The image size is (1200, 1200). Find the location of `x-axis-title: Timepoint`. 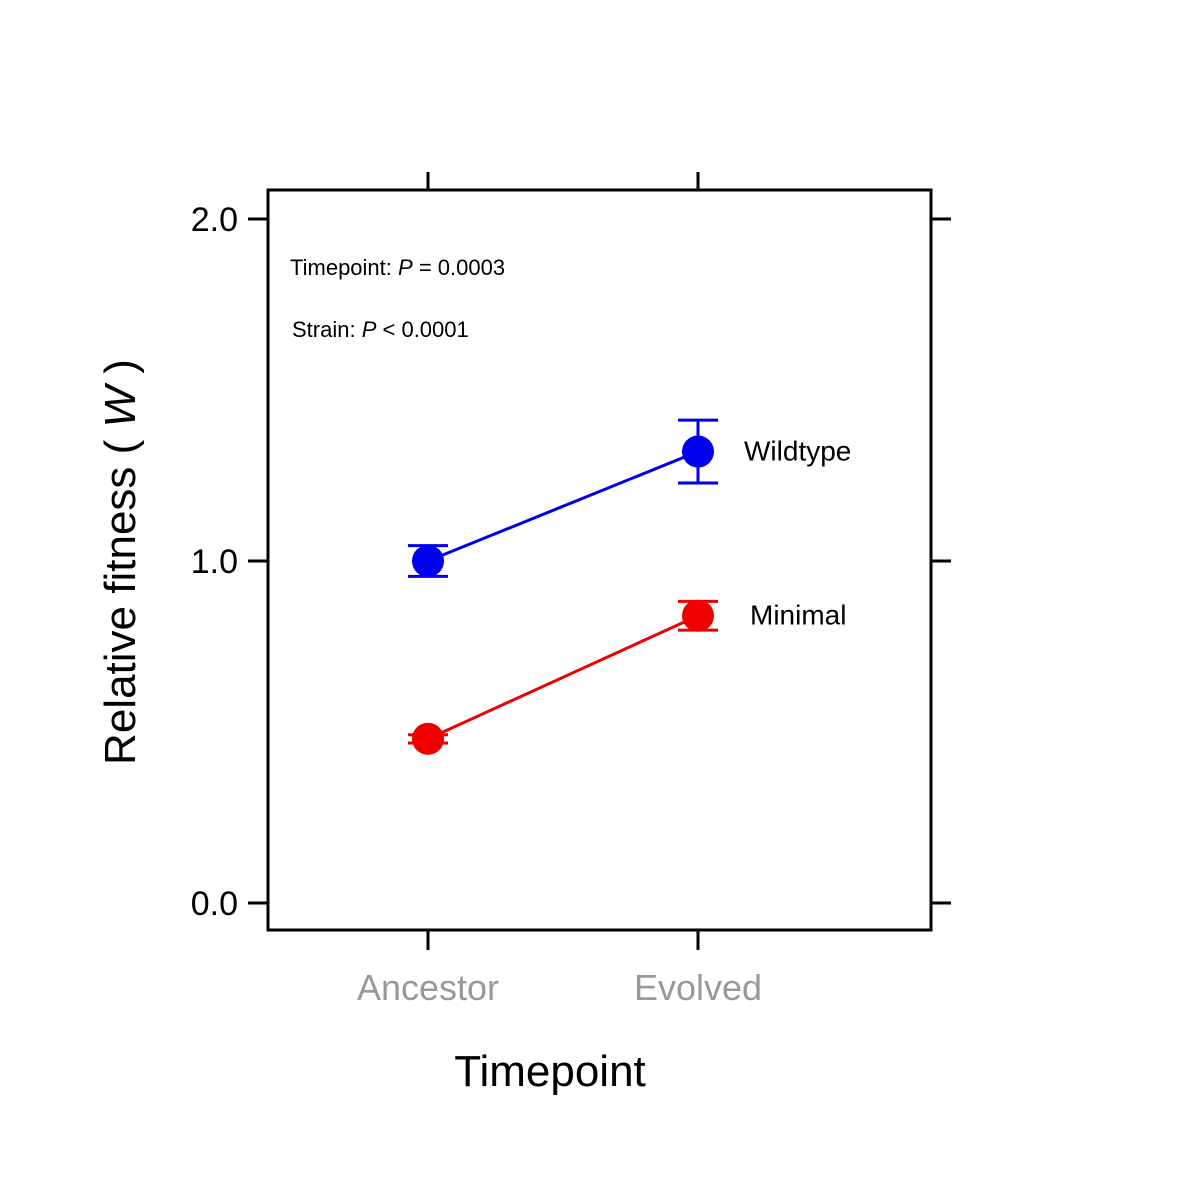

x-axis-title: Timepoint is located at coordinates (550, 1071).